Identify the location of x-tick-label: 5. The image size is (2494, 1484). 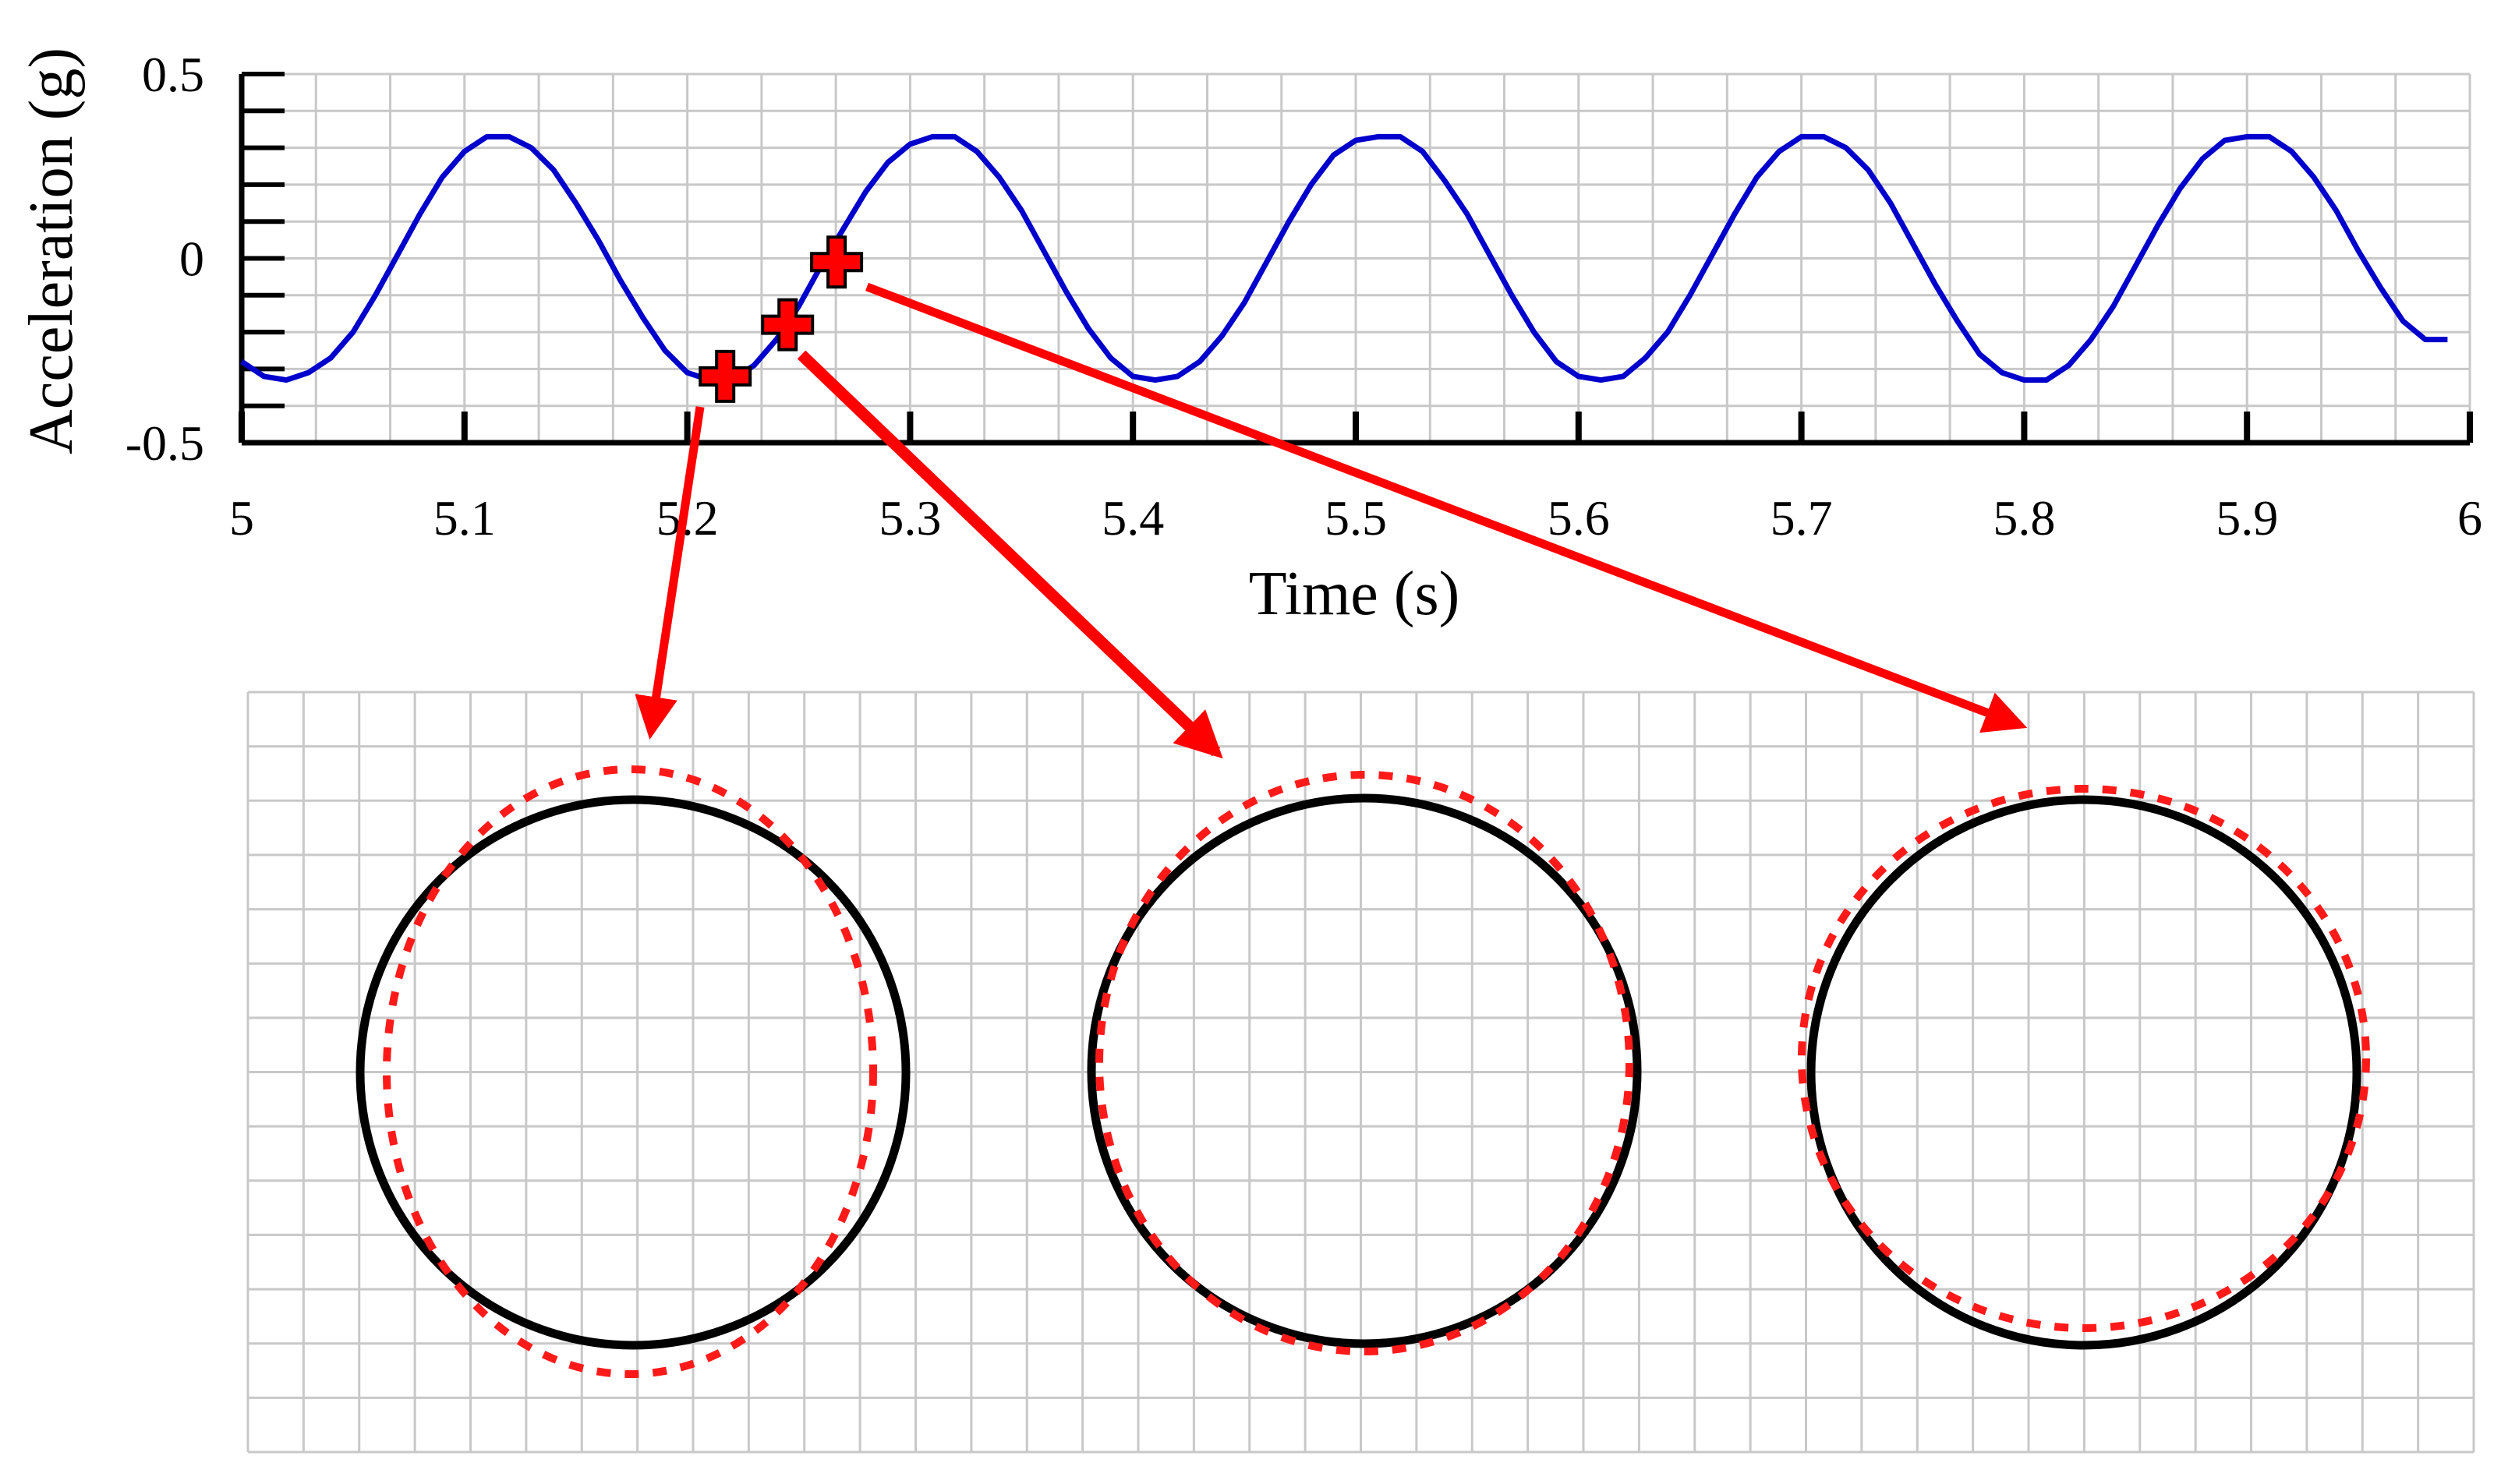
(241, 518).